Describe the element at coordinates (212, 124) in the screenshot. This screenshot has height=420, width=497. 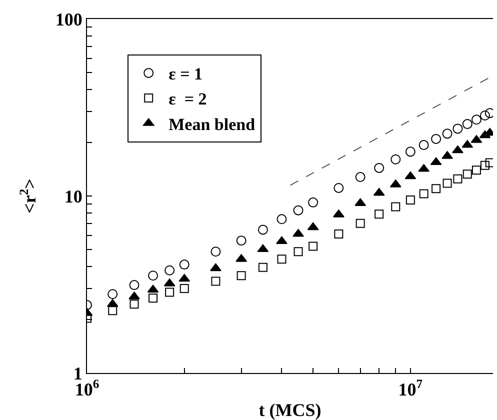
I see `legend-label: Mean blend` at that location.